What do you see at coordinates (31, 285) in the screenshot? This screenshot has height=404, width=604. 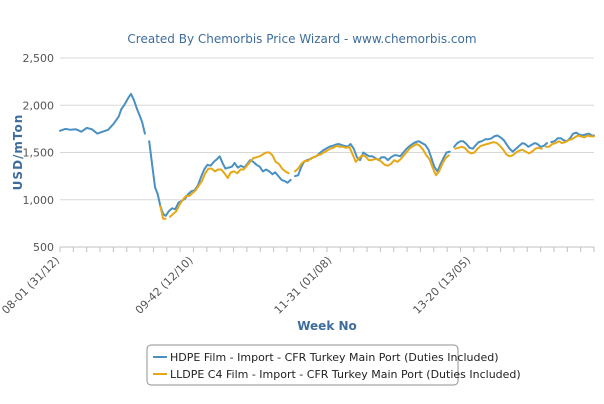 I see `x-tick-label: 08-01 (31/12)` at bounding box center [31, 285].